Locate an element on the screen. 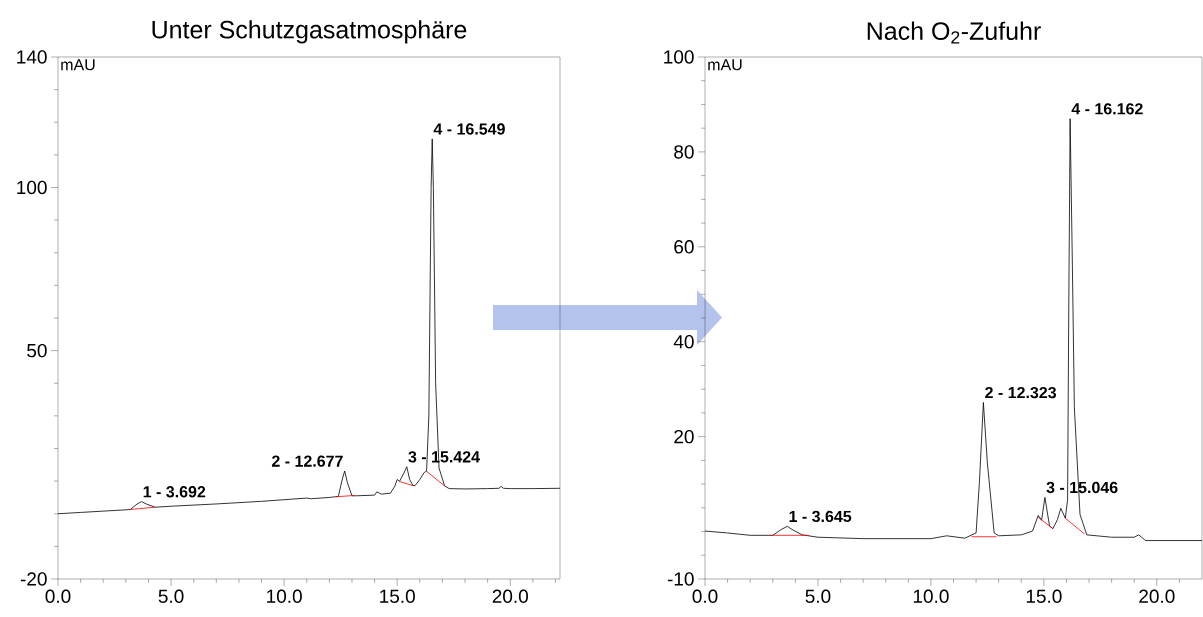 The width and height of the screenshot is (1203, 617). y-tick-label: -20 is located at coordinates (33, 579).